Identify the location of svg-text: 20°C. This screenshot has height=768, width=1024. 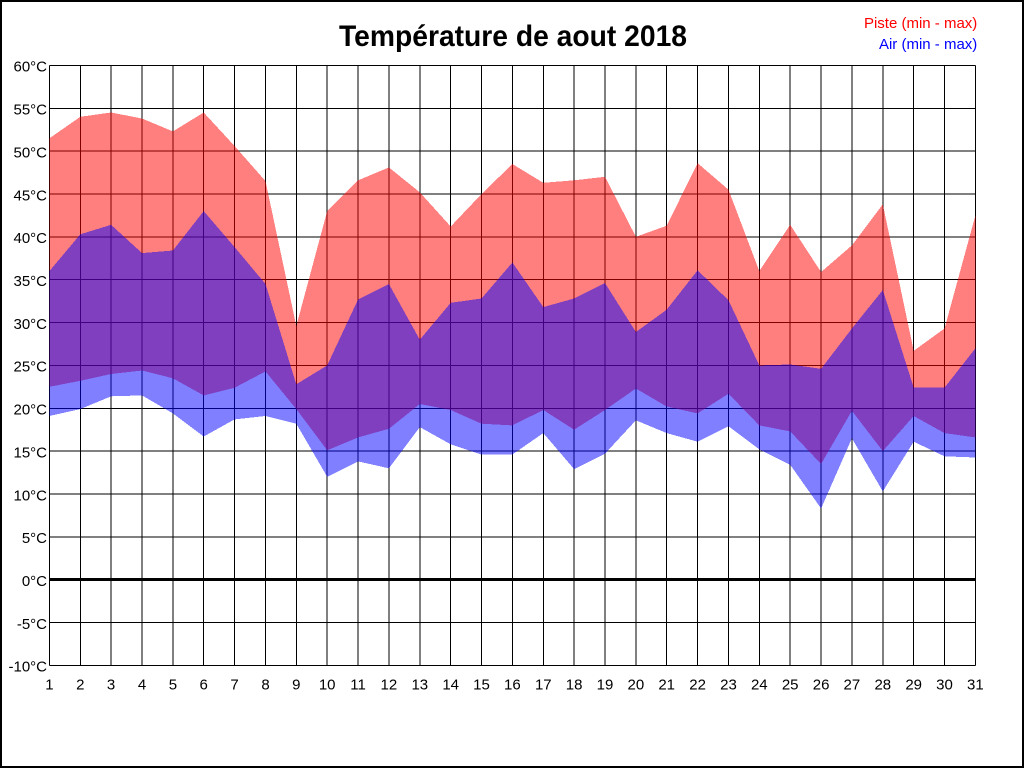
(30, 410).